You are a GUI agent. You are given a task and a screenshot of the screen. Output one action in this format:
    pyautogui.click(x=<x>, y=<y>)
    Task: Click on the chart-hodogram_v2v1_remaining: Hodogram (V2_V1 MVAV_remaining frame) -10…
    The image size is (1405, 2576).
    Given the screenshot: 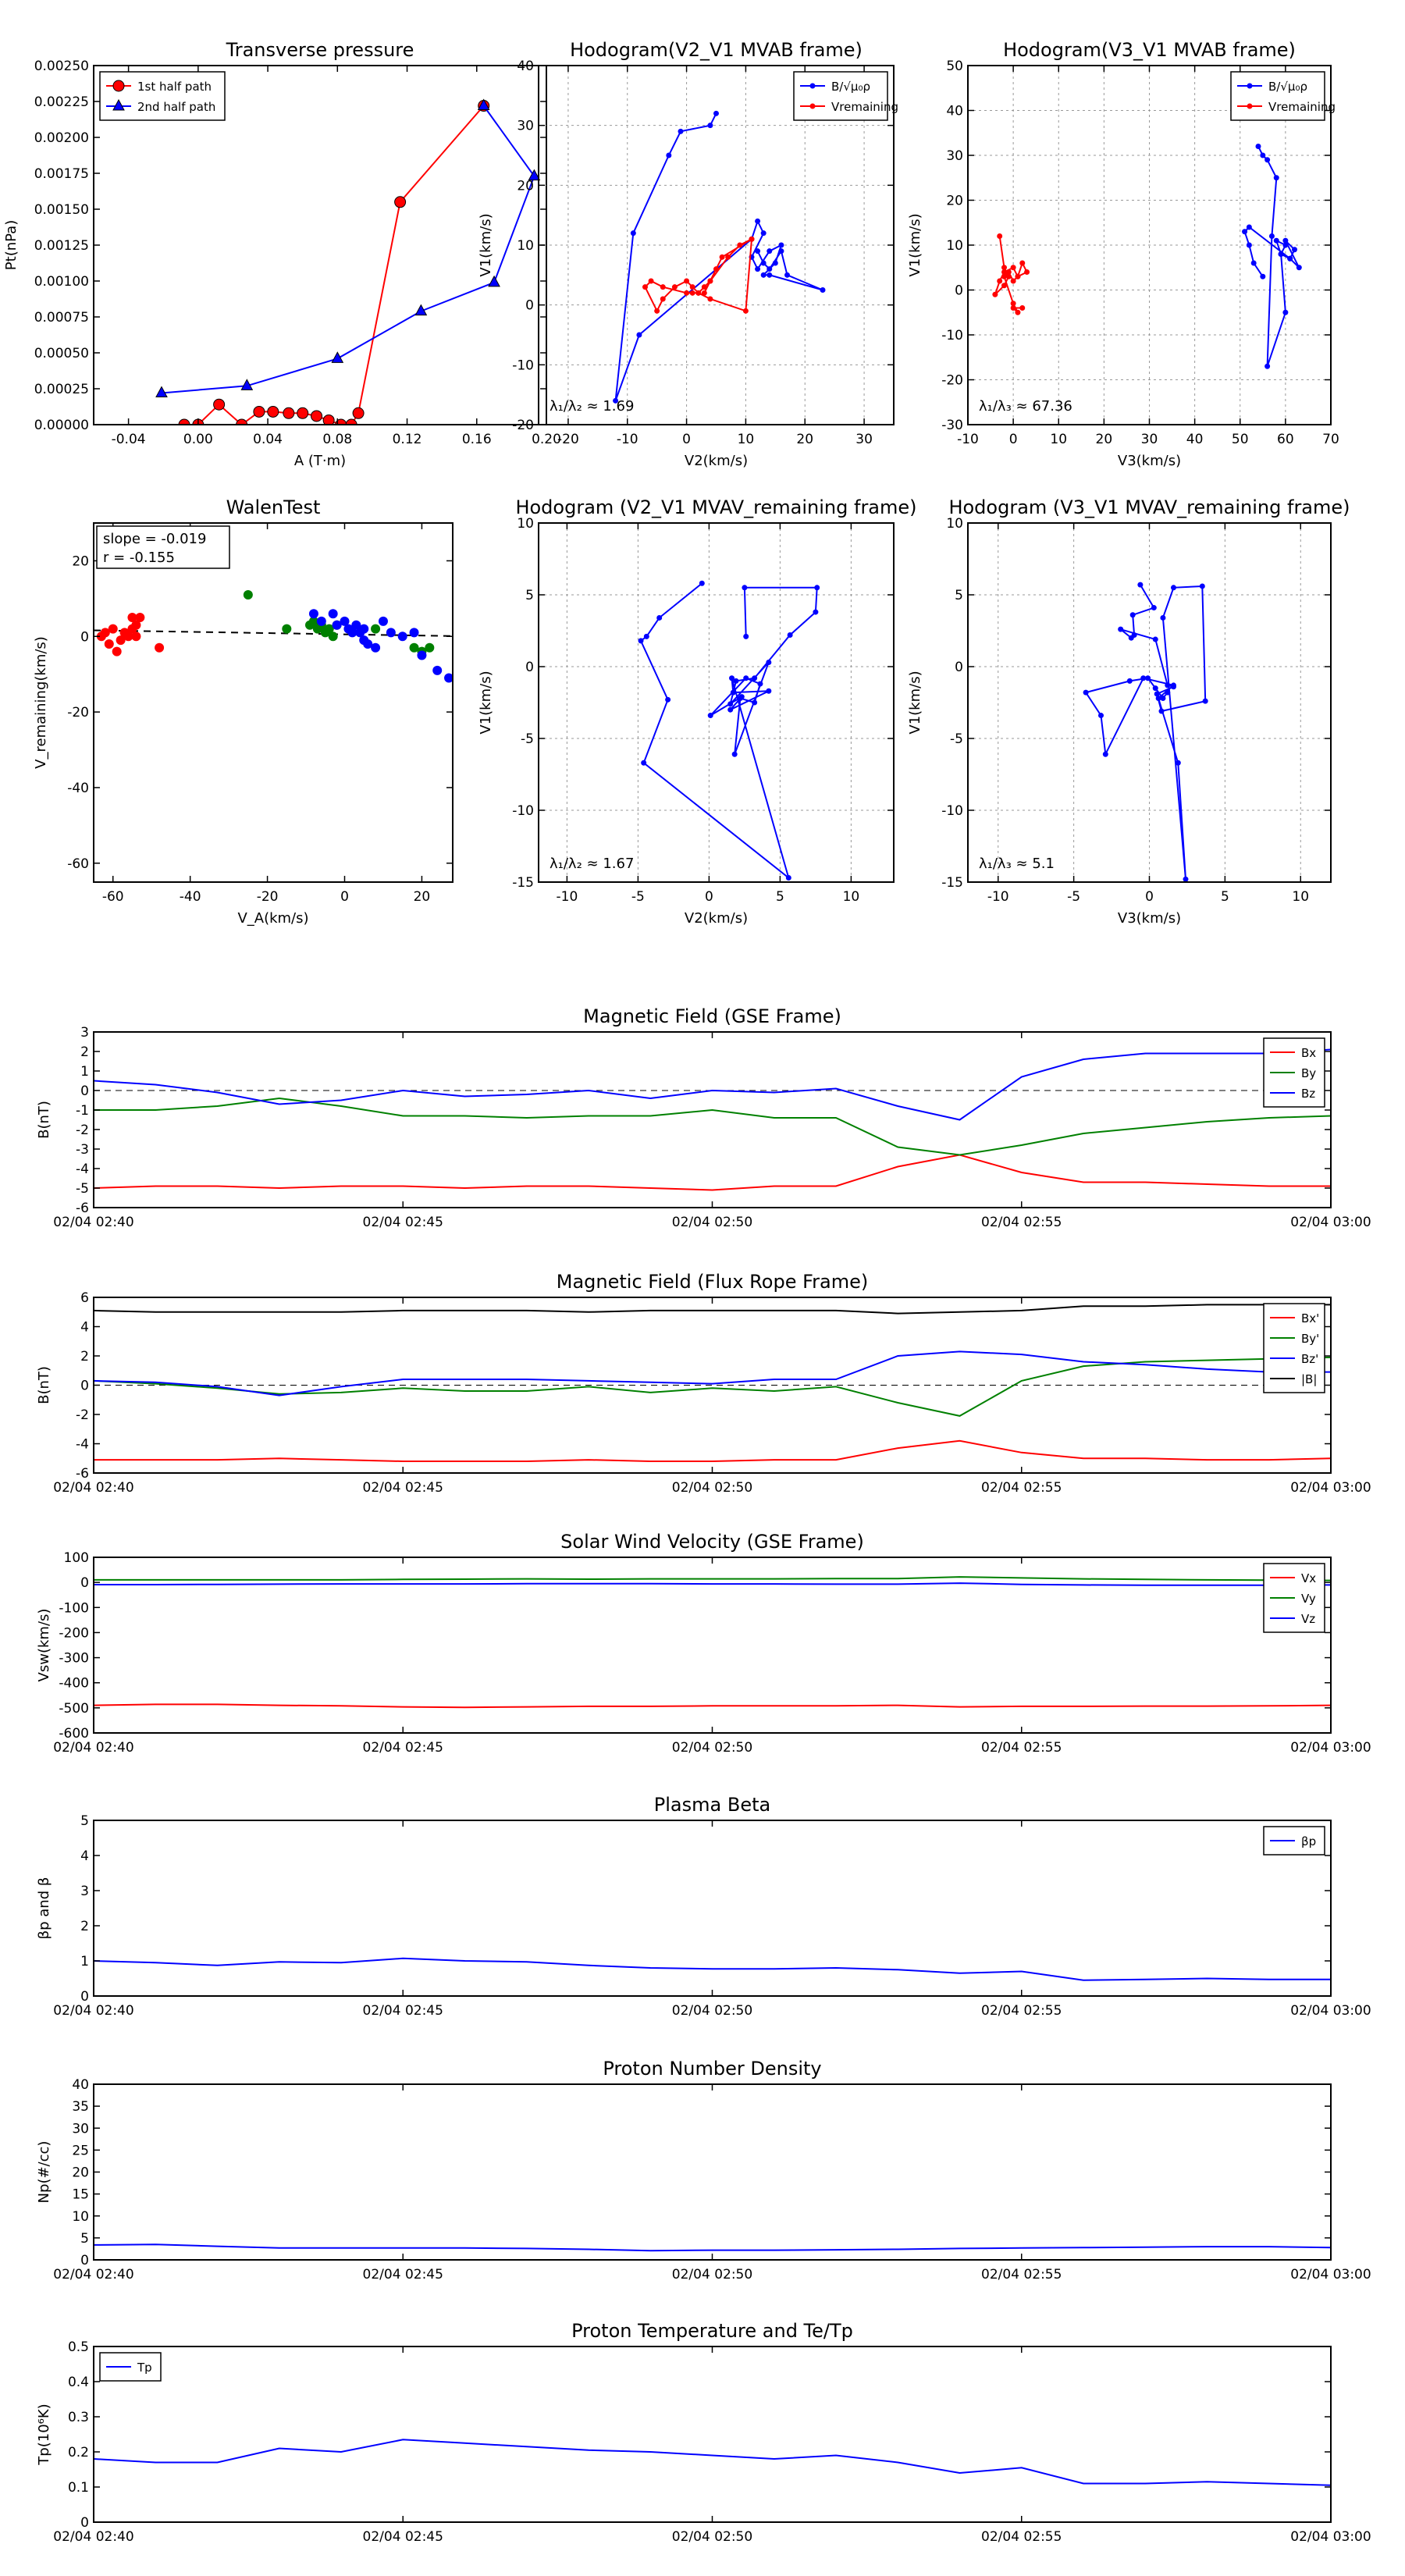 What is the action you would take?
    pyautogui.click(x=697, y=711)
    